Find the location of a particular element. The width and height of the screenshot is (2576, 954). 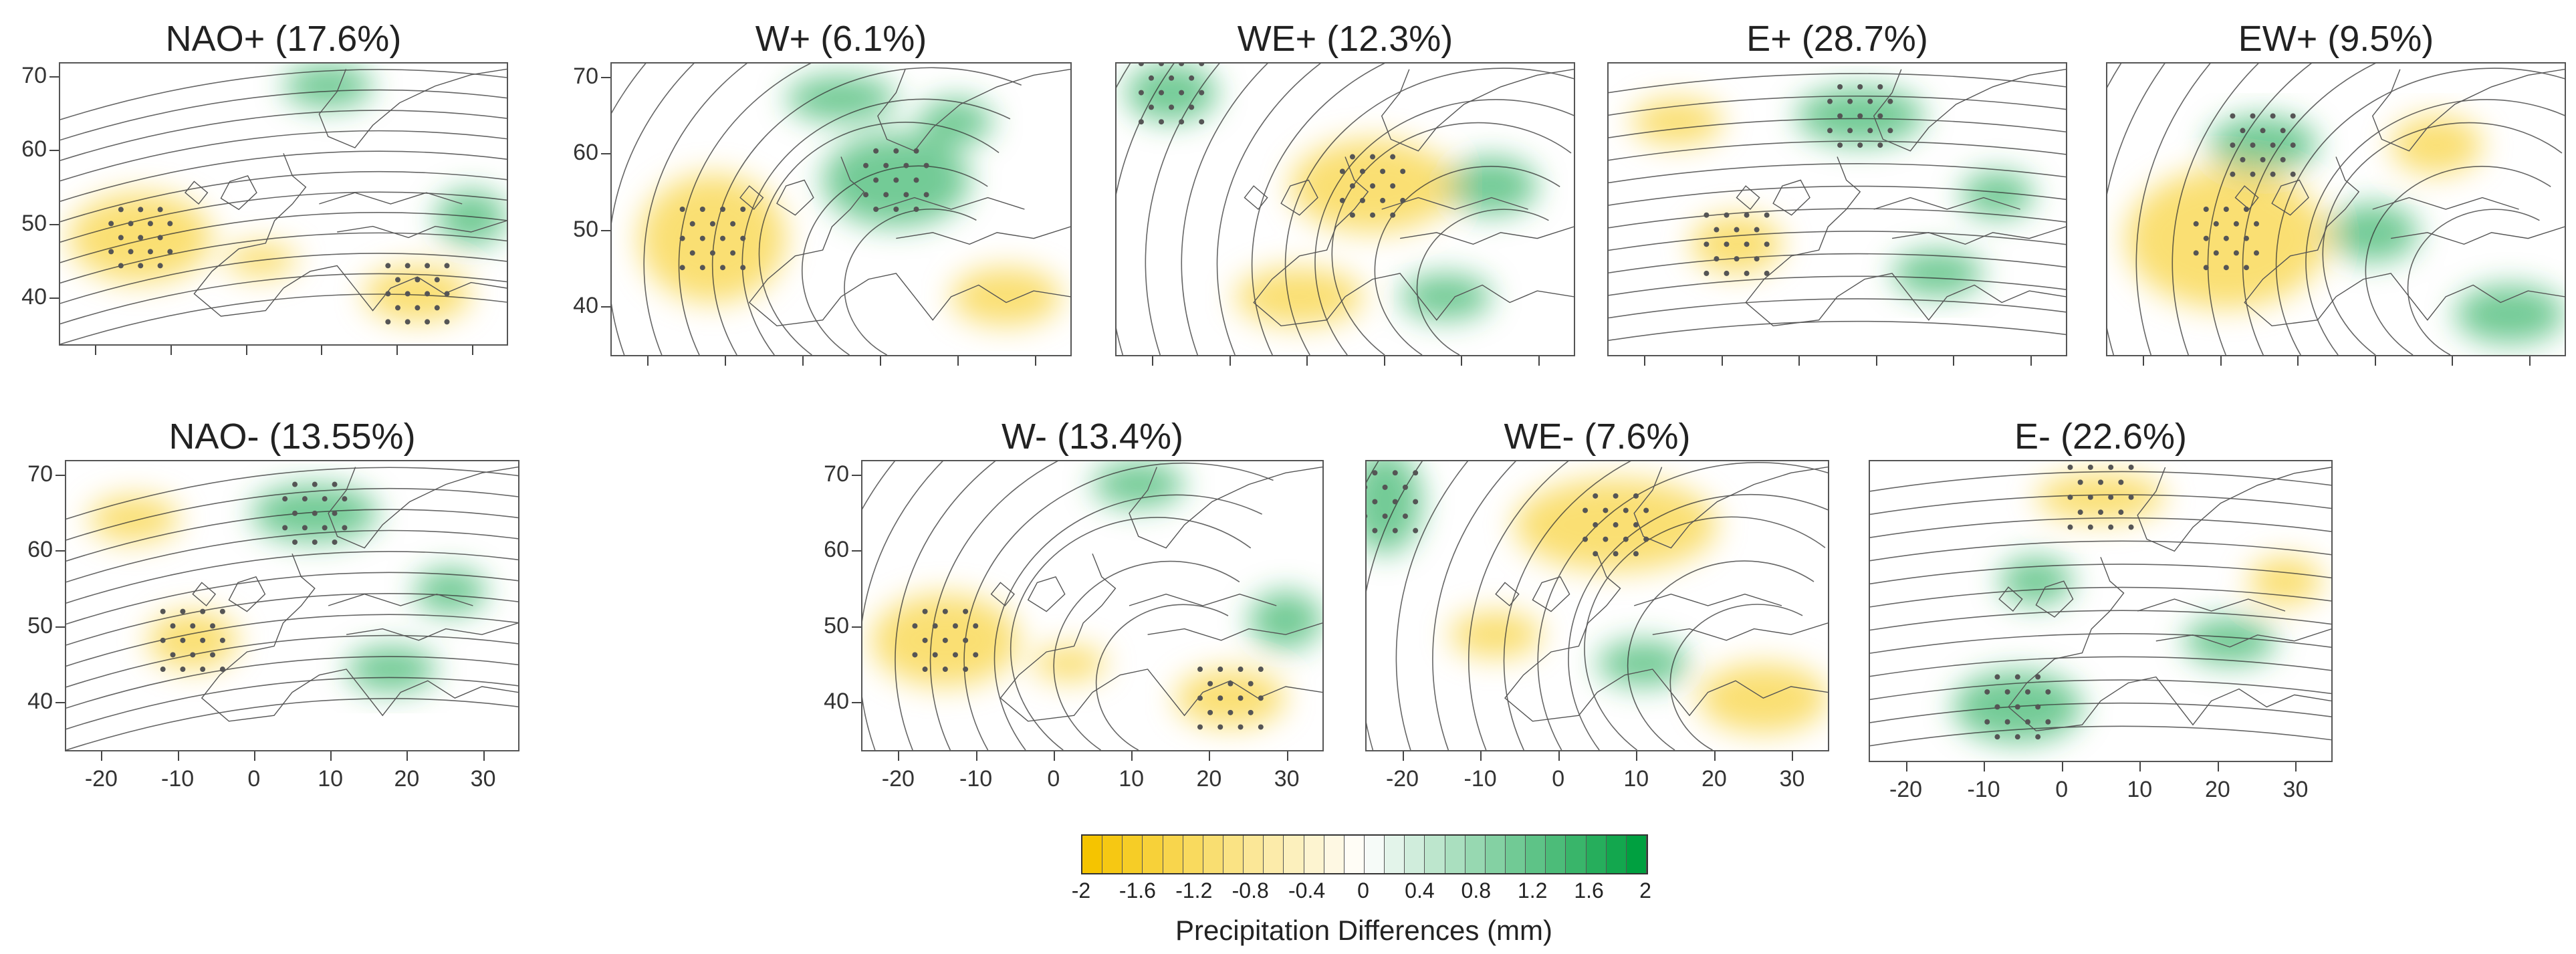

y-tick-label: 40 is located at coordinates (585, 306).